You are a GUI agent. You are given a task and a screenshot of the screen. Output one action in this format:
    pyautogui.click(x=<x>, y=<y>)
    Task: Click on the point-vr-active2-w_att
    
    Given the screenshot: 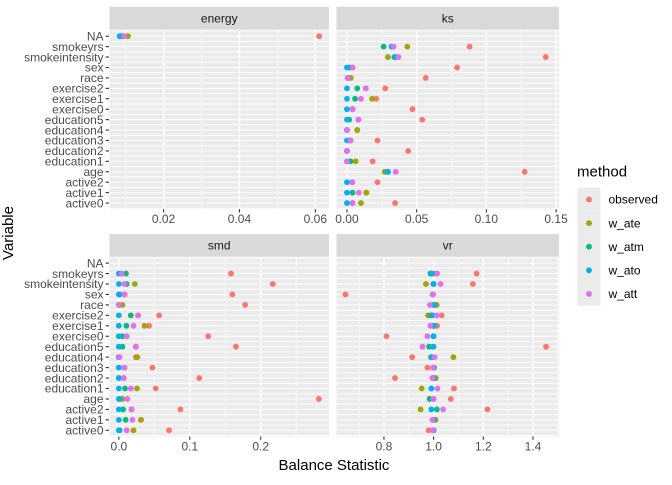 What is the action you would take?
    pyautogui.click(x=443, y=409)
    